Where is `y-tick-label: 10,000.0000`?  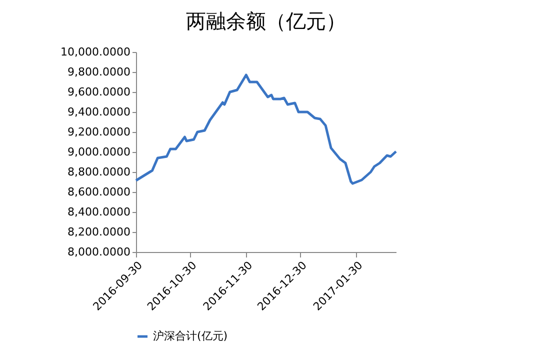 y-tick-label: 10,000.0000 is located at coordinates (95, 52).